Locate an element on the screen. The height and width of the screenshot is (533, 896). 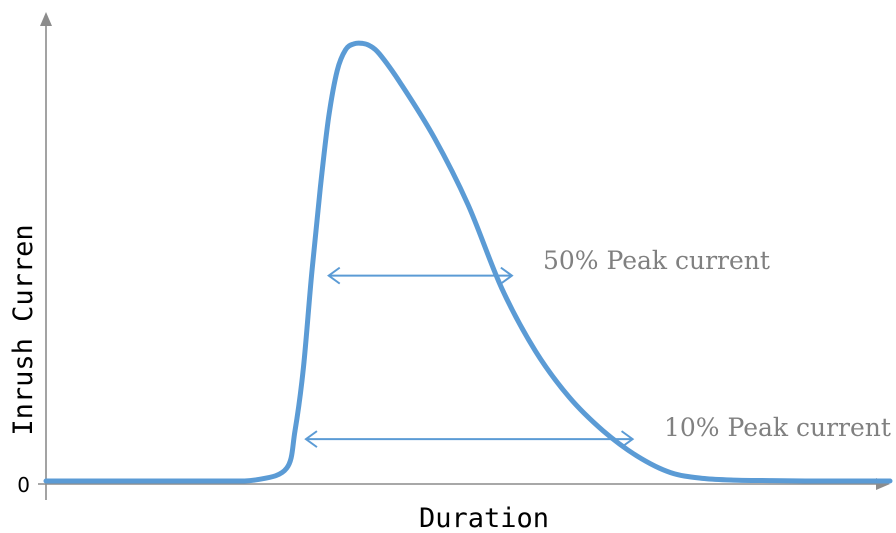
annotation-label: 10% Peak current is located at coordinates (777, 427).